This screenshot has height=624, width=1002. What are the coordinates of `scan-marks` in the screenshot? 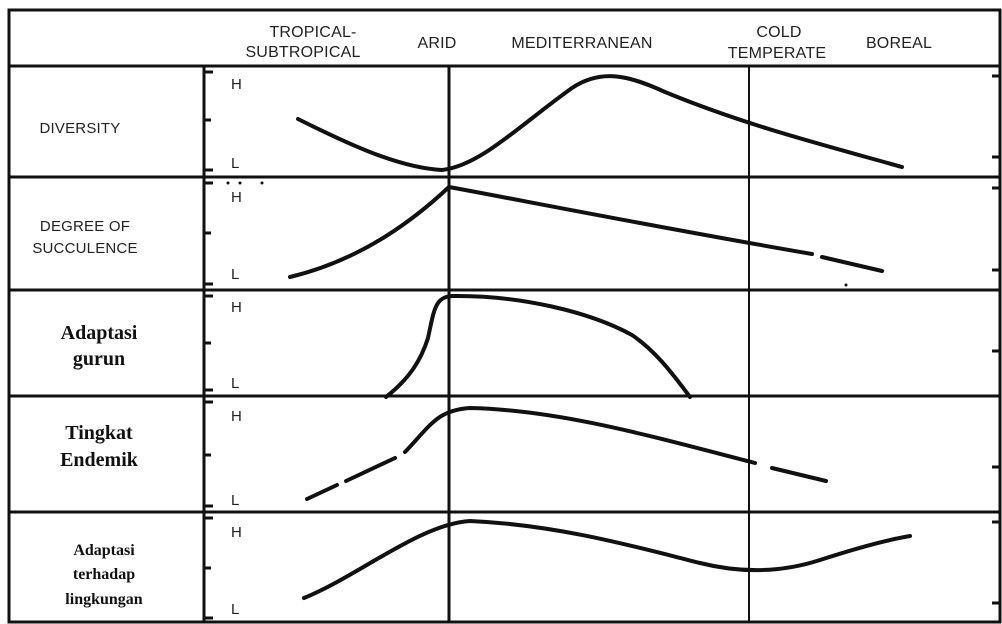 It's located at (537, 234).